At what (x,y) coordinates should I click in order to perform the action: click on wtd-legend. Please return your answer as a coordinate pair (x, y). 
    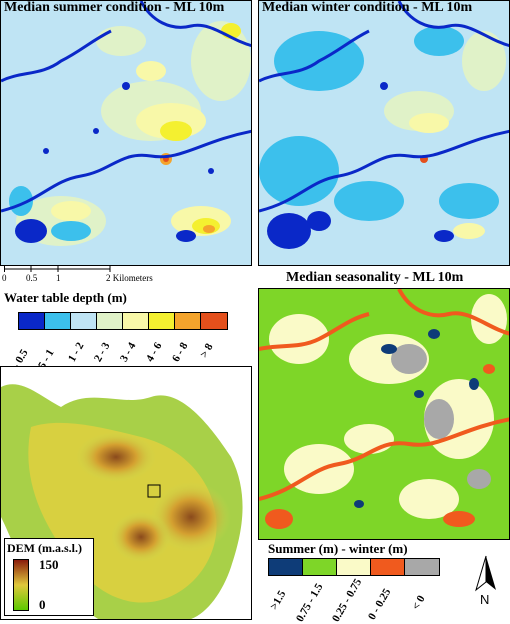
    Looking at the image, I should click on (124, 322).